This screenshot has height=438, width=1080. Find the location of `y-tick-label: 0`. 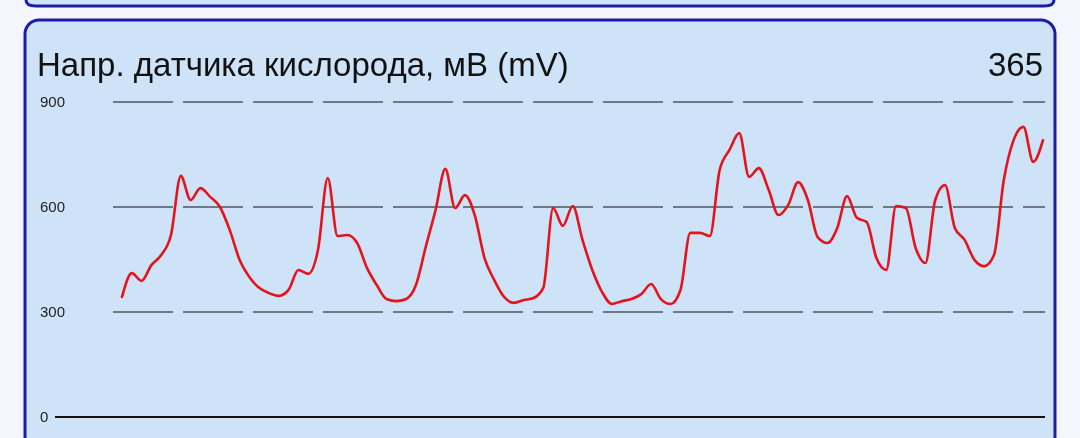

y-tick-label: 0 is located at coordinates (44, 417).